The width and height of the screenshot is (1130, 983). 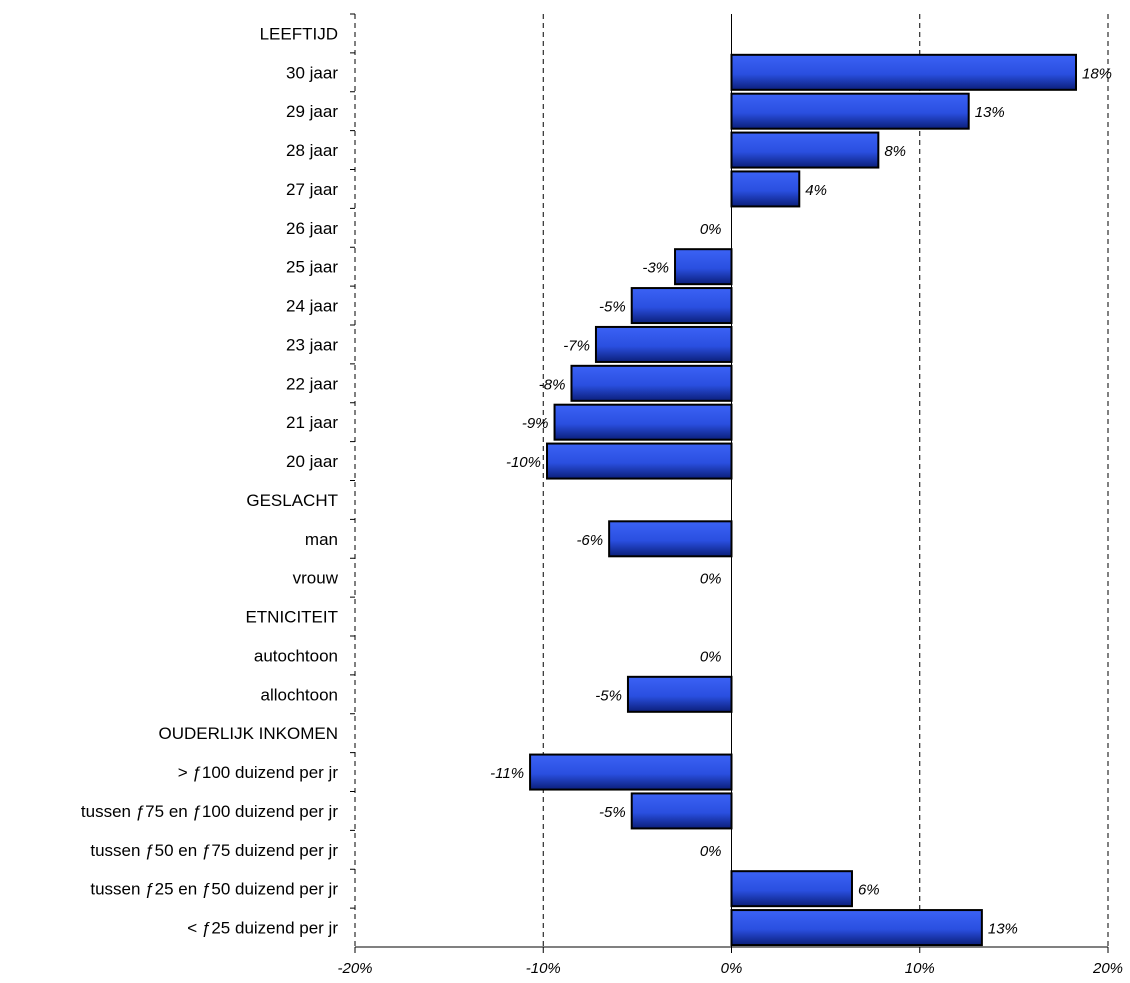 What do you see at coordinates (299, 694) in the screenshot?
I see `category-label: allochtoon` at bounding box center [299, 694].